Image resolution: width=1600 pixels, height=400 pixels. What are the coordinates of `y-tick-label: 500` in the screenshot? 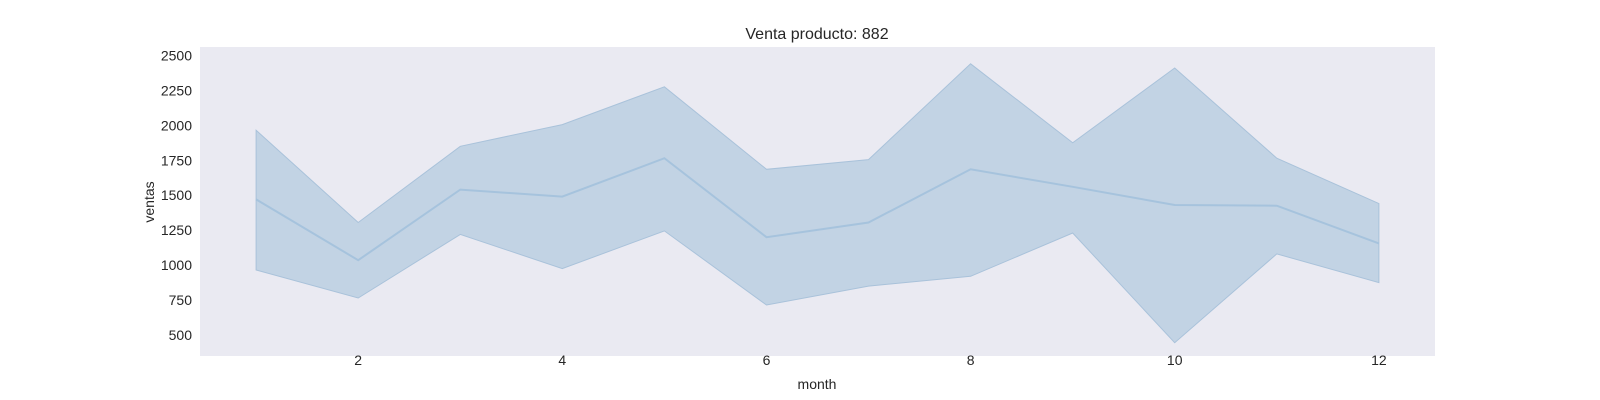 It's located at (181, 335).